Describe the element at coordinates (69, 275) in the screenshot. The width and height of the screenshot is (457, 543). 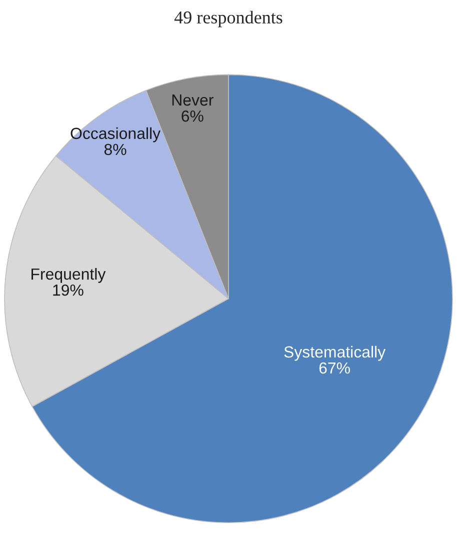
I see `slice-label: Frequently` at that location.